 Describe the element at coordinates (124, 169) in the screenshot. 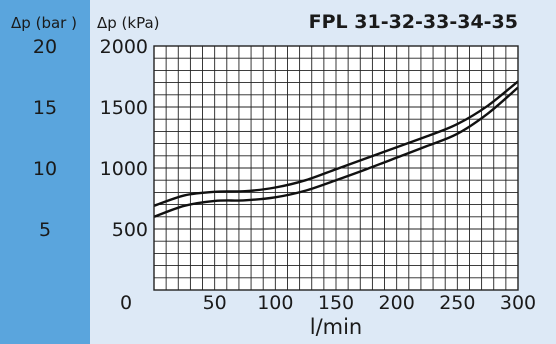

I see `y-tick-label: 1000` at that location.